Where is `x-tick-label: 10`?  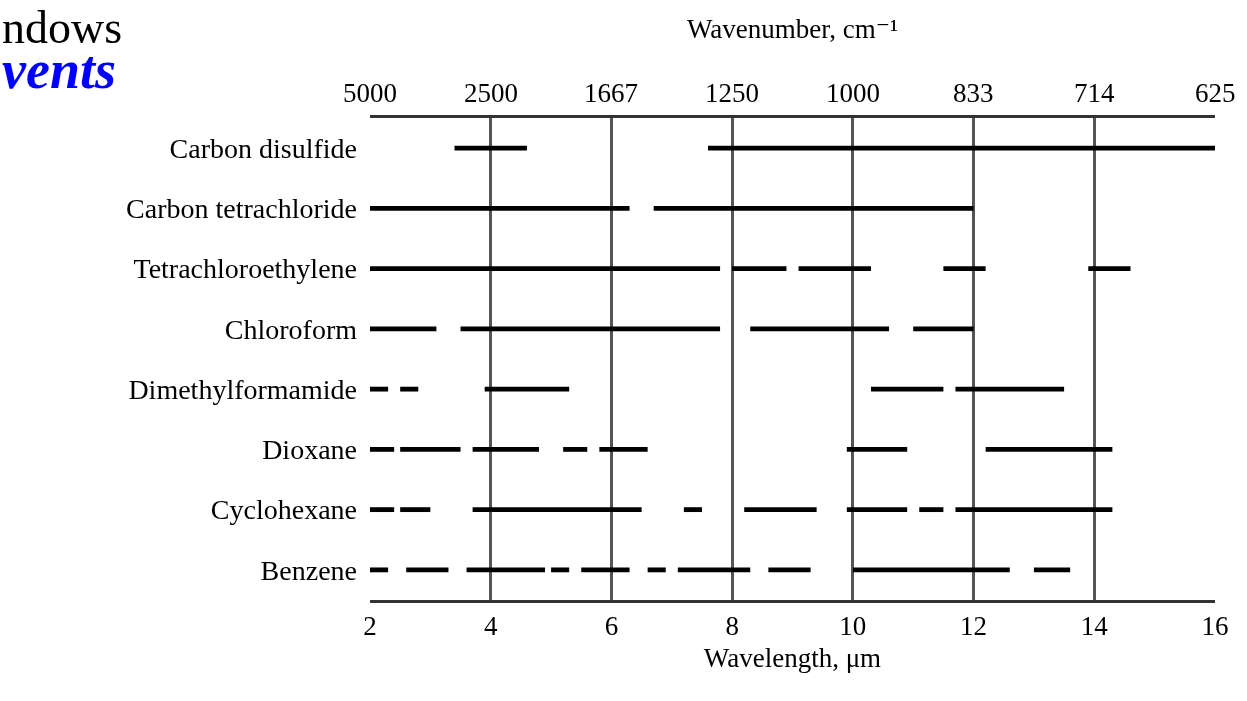
x-tick-label: 10 is located at coordinates (853, 626).